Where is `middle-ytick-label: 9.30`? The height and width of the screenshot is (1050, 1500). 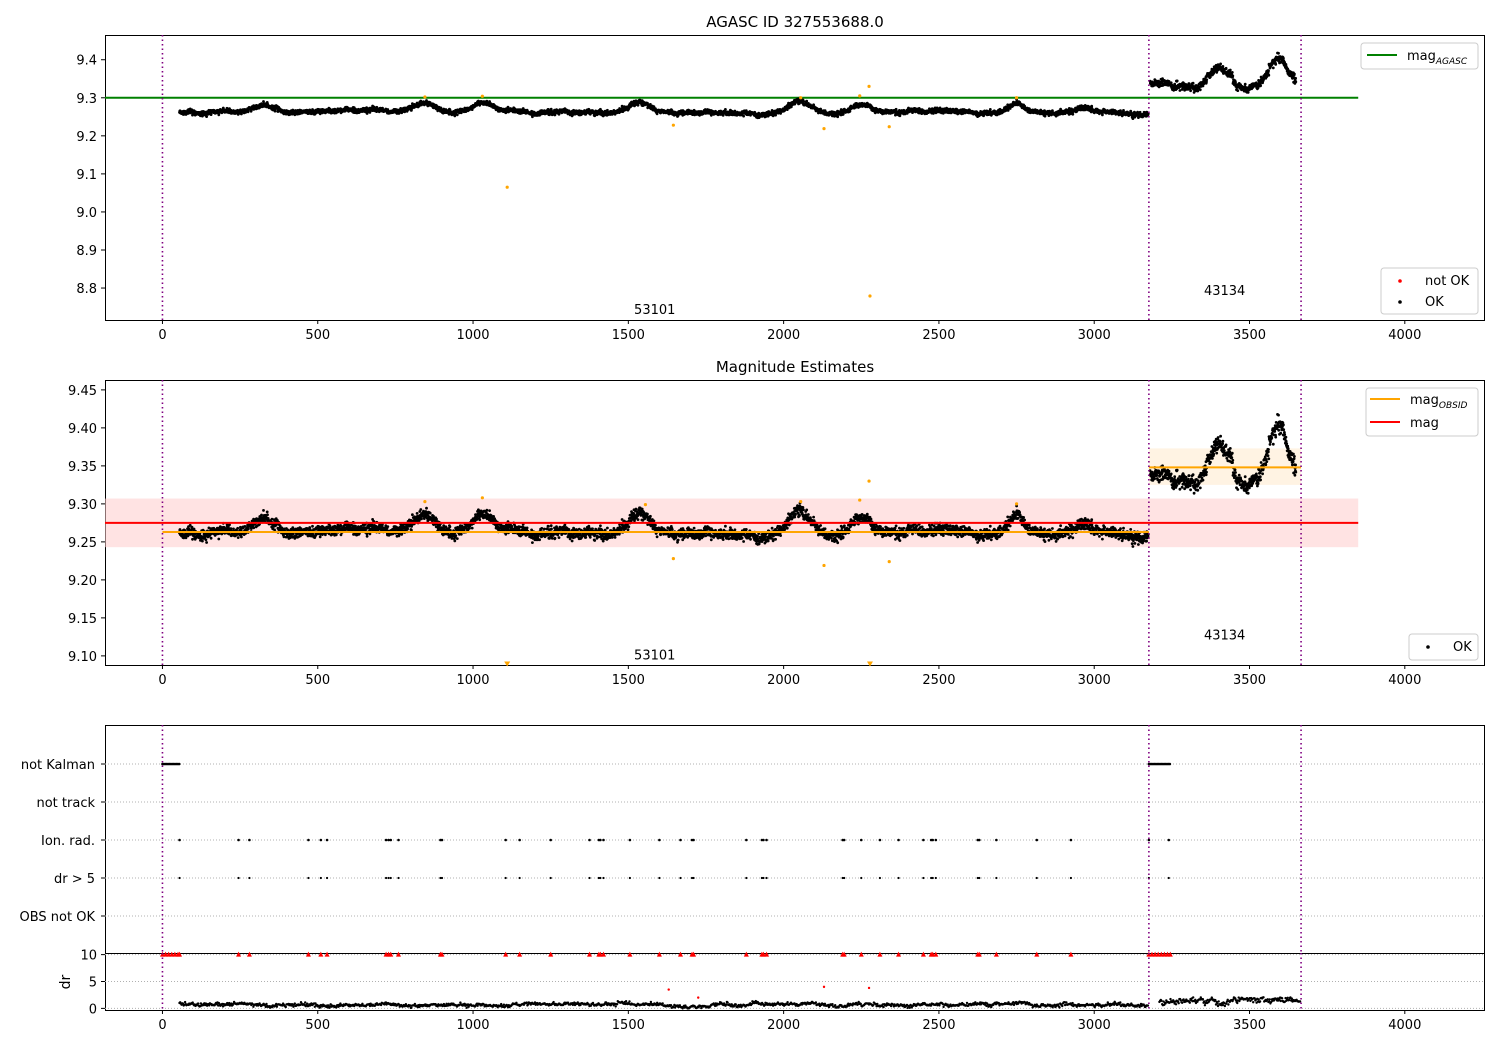 middle-ytick-label: 9.30 is located at coordinates (82, 505).